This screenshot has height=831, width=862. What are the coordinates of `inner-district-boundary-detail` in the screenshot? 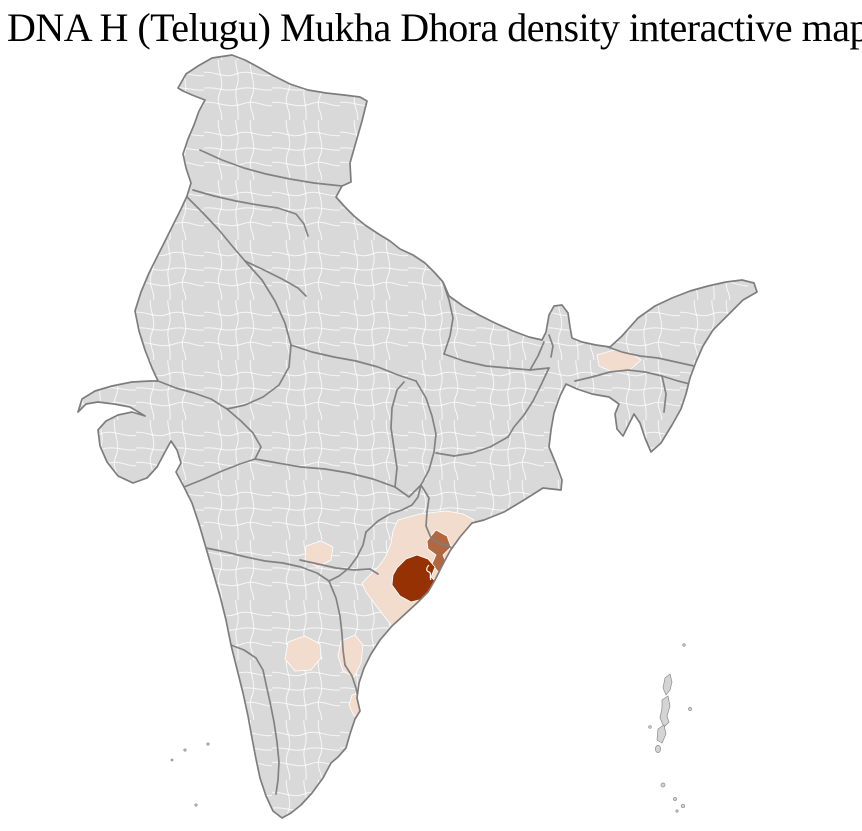 It's located at (429, 572).